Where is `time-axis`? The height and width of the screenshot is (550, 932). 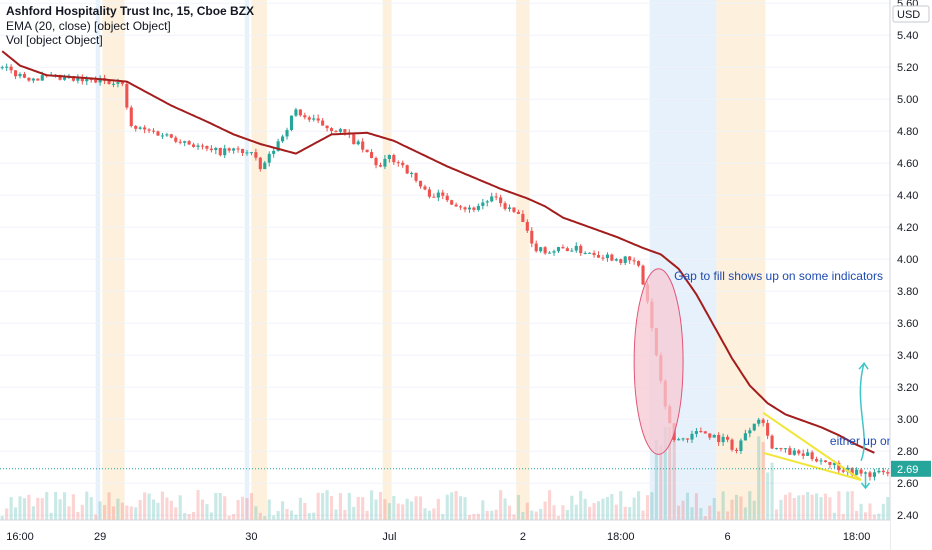
time-axis is located at coordinates (445, 535).